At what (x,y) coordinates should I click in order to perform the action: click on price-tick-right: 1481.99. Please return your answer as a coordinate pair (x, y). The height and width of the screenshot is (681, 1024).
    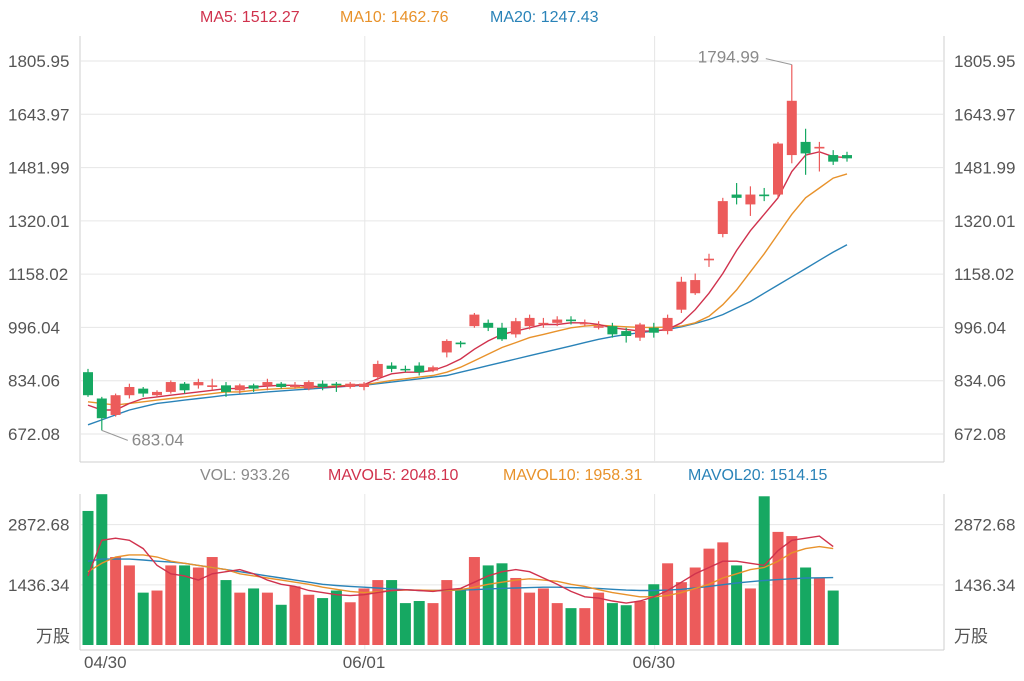
    Looking at the image, I should click on (984, 168).